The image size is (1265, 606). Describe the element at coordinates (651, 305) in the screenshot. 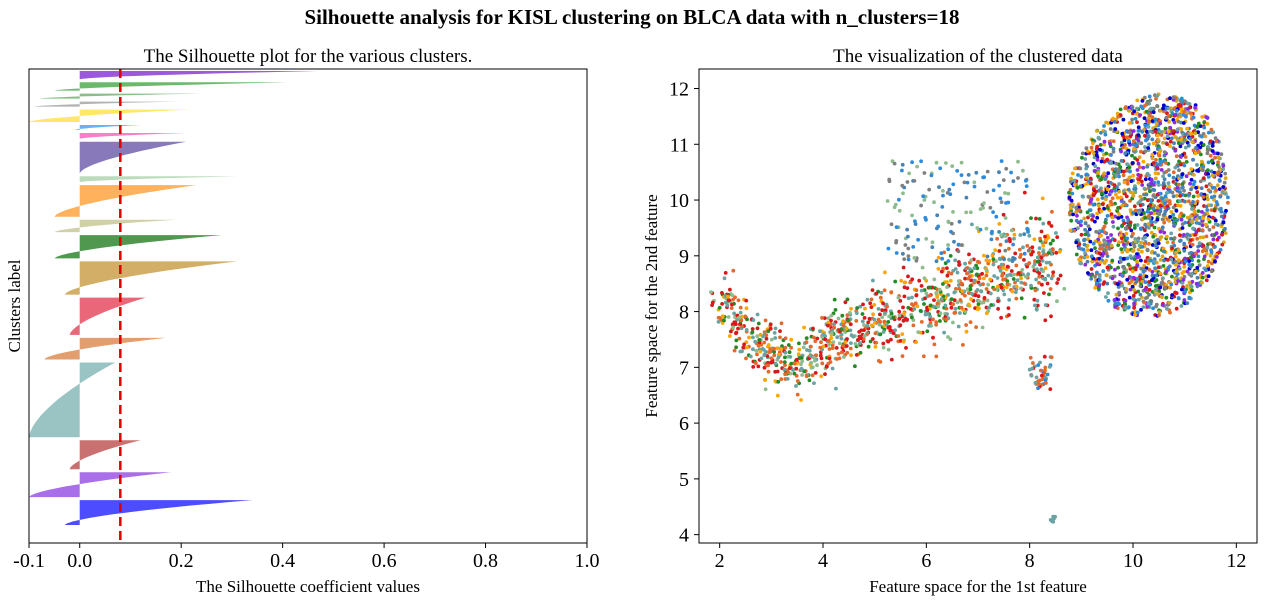

I see `scatter-ylabel: Feature space for the 2nd feature` at that location.